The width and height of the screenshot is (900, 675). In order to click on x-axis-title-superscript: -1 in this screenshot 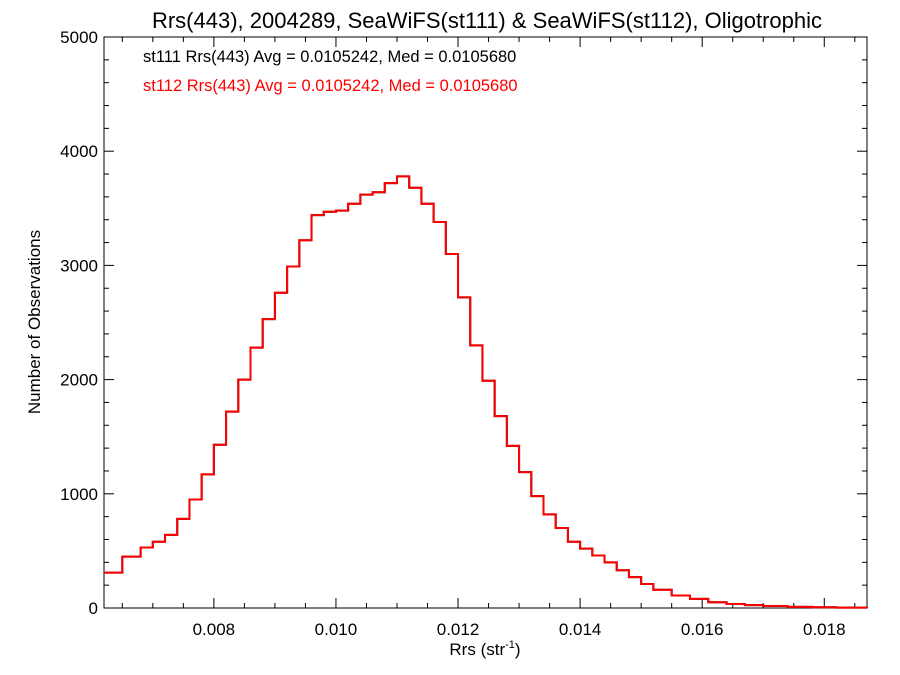, I will do `click(510, 645)`.